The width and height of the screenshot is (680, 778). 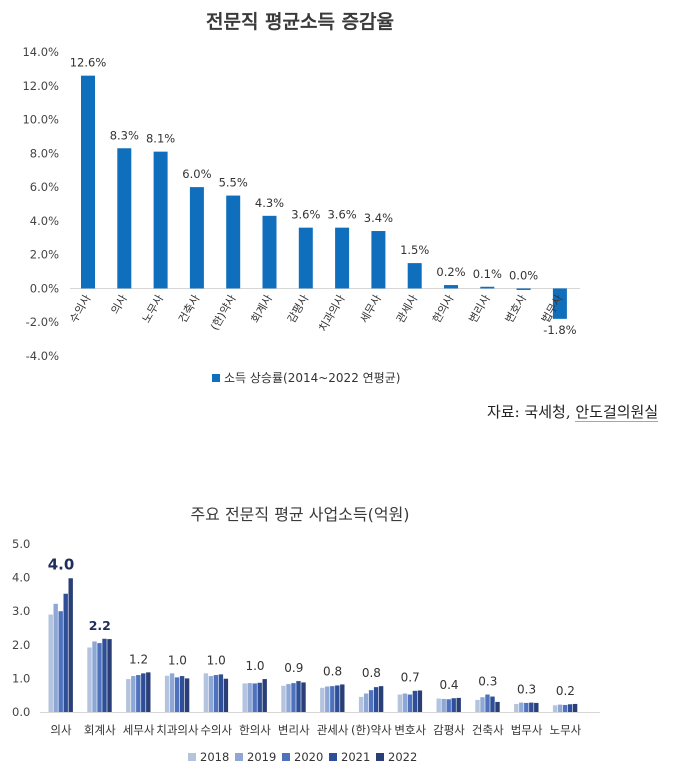 I want to click on legend-label: 소득 상승률(2014~2022 연평균), so click(x=312, y=378).